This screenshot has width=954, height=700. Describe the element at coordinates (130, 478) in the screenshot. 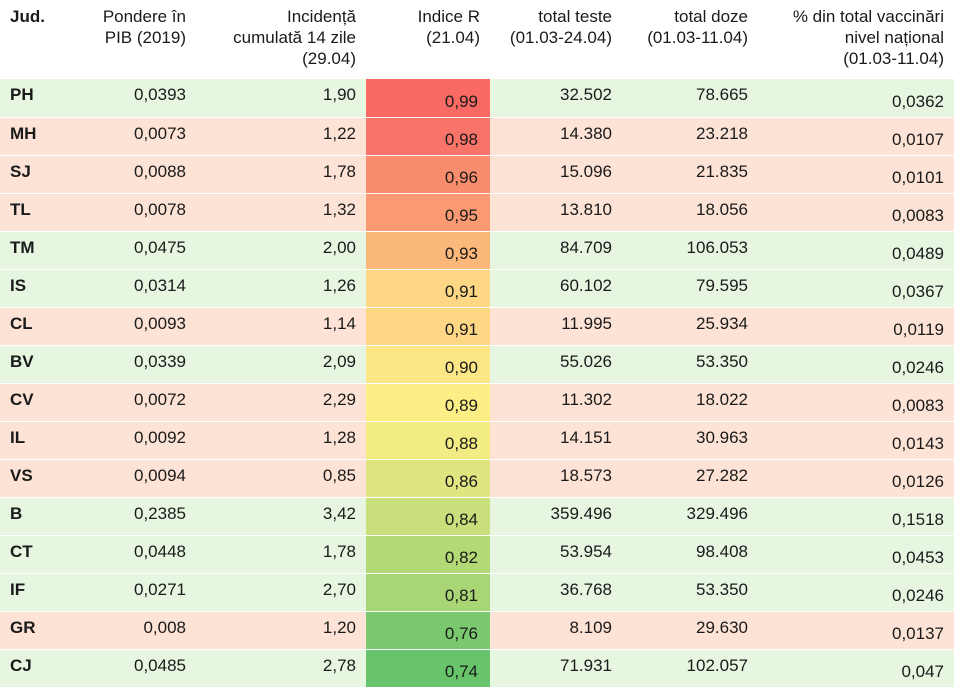

I see `gdp-share-cell: 0,0094` at that location.